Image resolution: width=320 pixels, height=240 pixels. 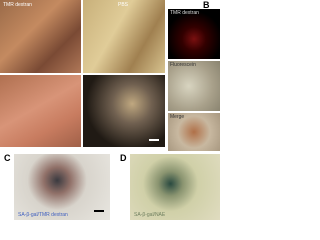 I want to click on label: SA-β-gal/NAE, so click(x=150, y=215).